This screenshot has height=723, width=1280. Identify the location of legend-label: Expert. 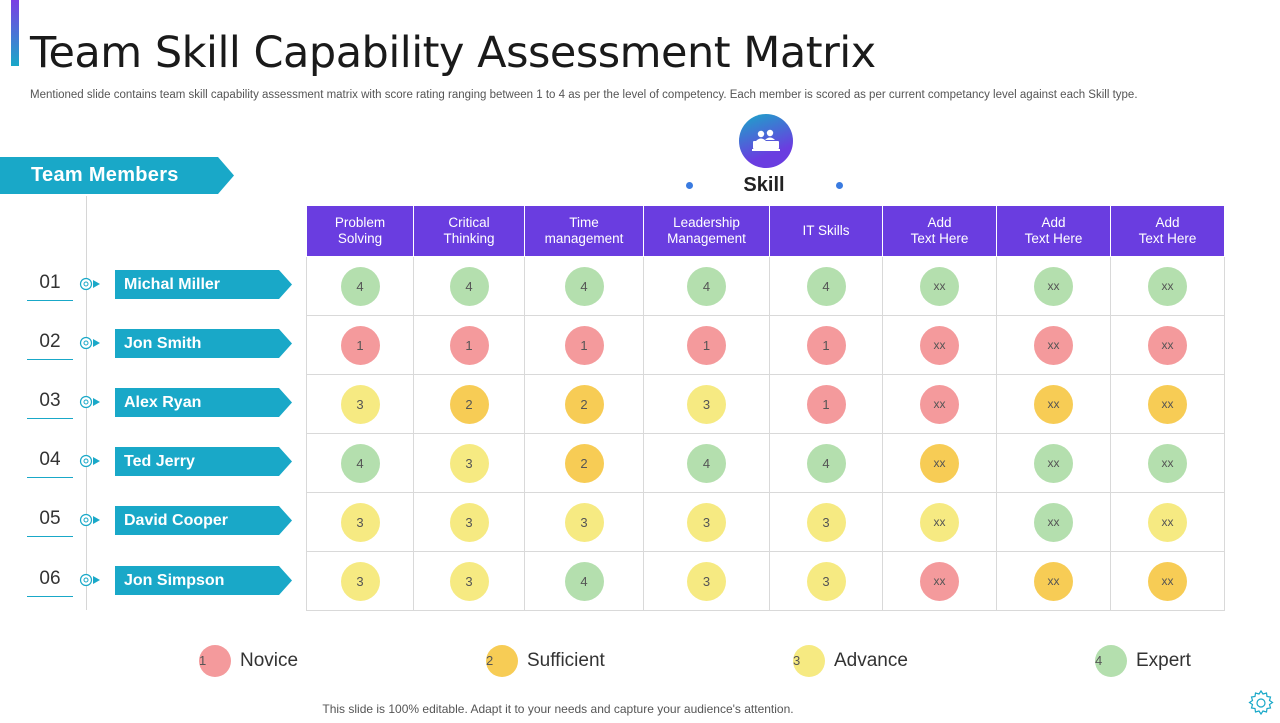
(1163, 660).